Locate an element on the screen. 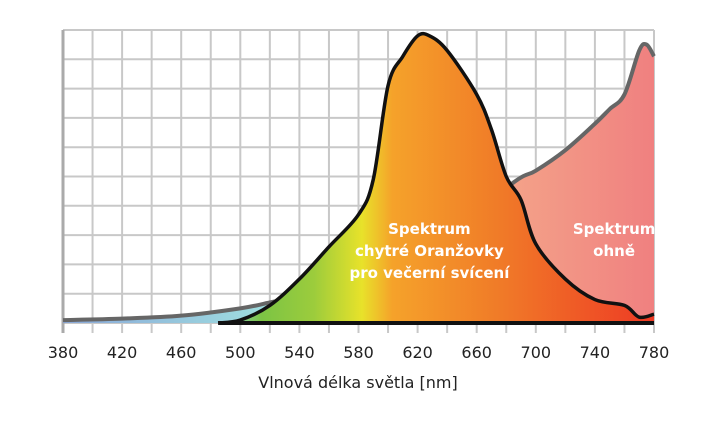 This screenshot has width=716, height=422. x-tick-label: 620 is located at coordinates (417, 352).